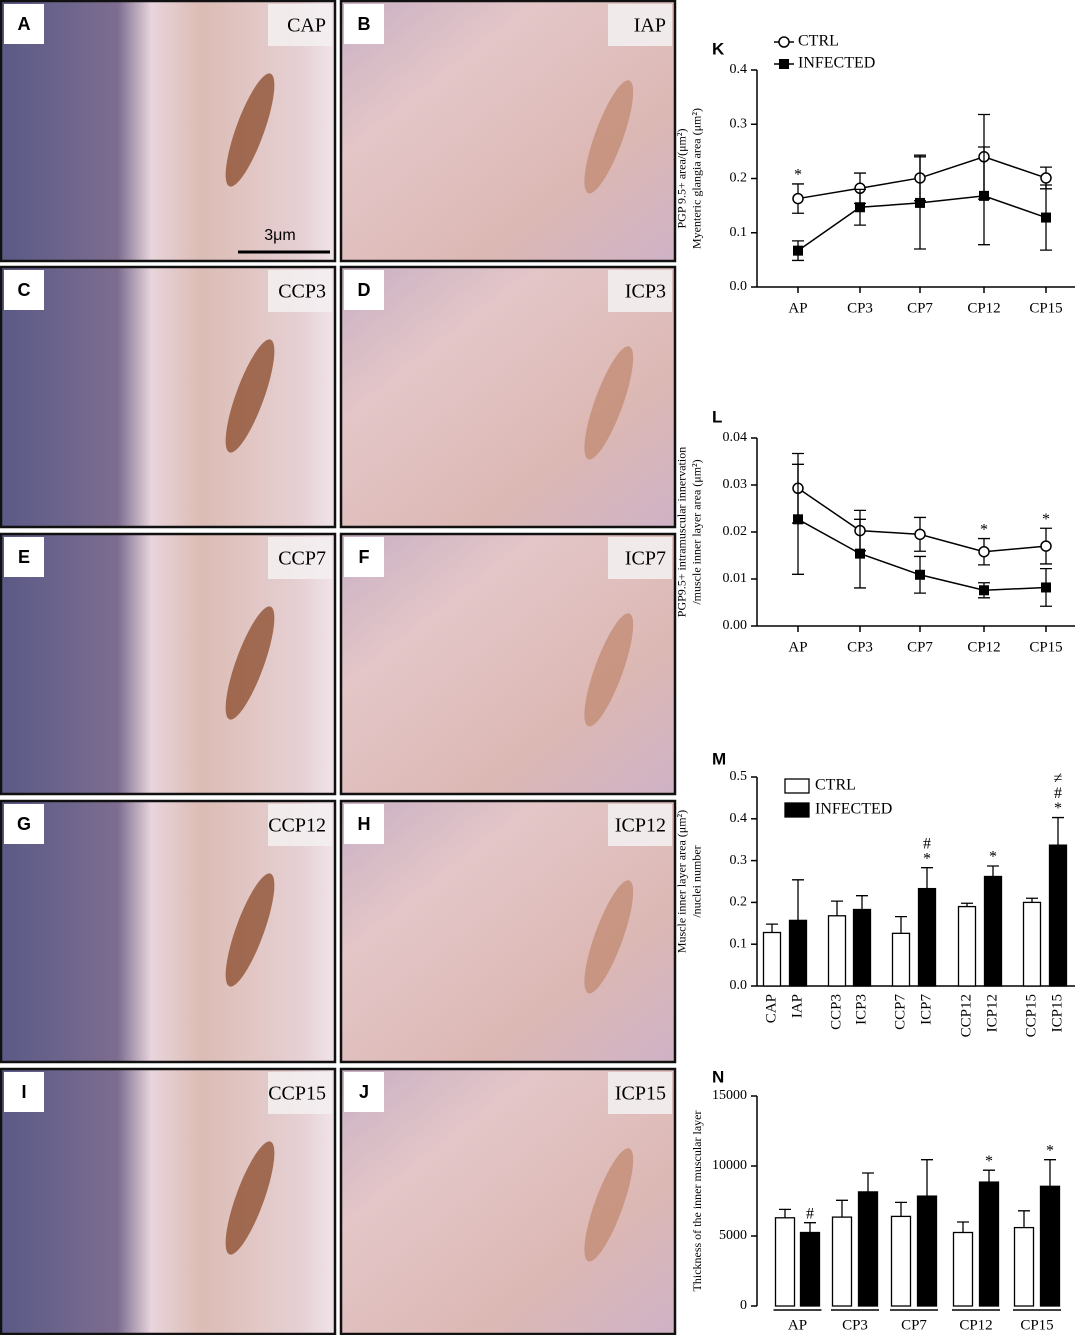 This screenshot has height=1340, width=1084. What do you see at coordinates (729, 1095) in the screenshot?
I see `y-tick-label: 15000` at bounding box center [729, 1095].